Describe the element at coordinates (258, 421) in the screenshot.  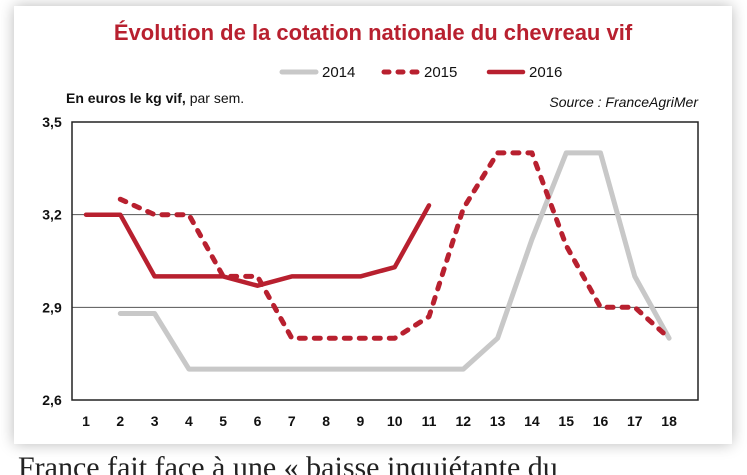
I see `x-tick-label: 6` at that location.